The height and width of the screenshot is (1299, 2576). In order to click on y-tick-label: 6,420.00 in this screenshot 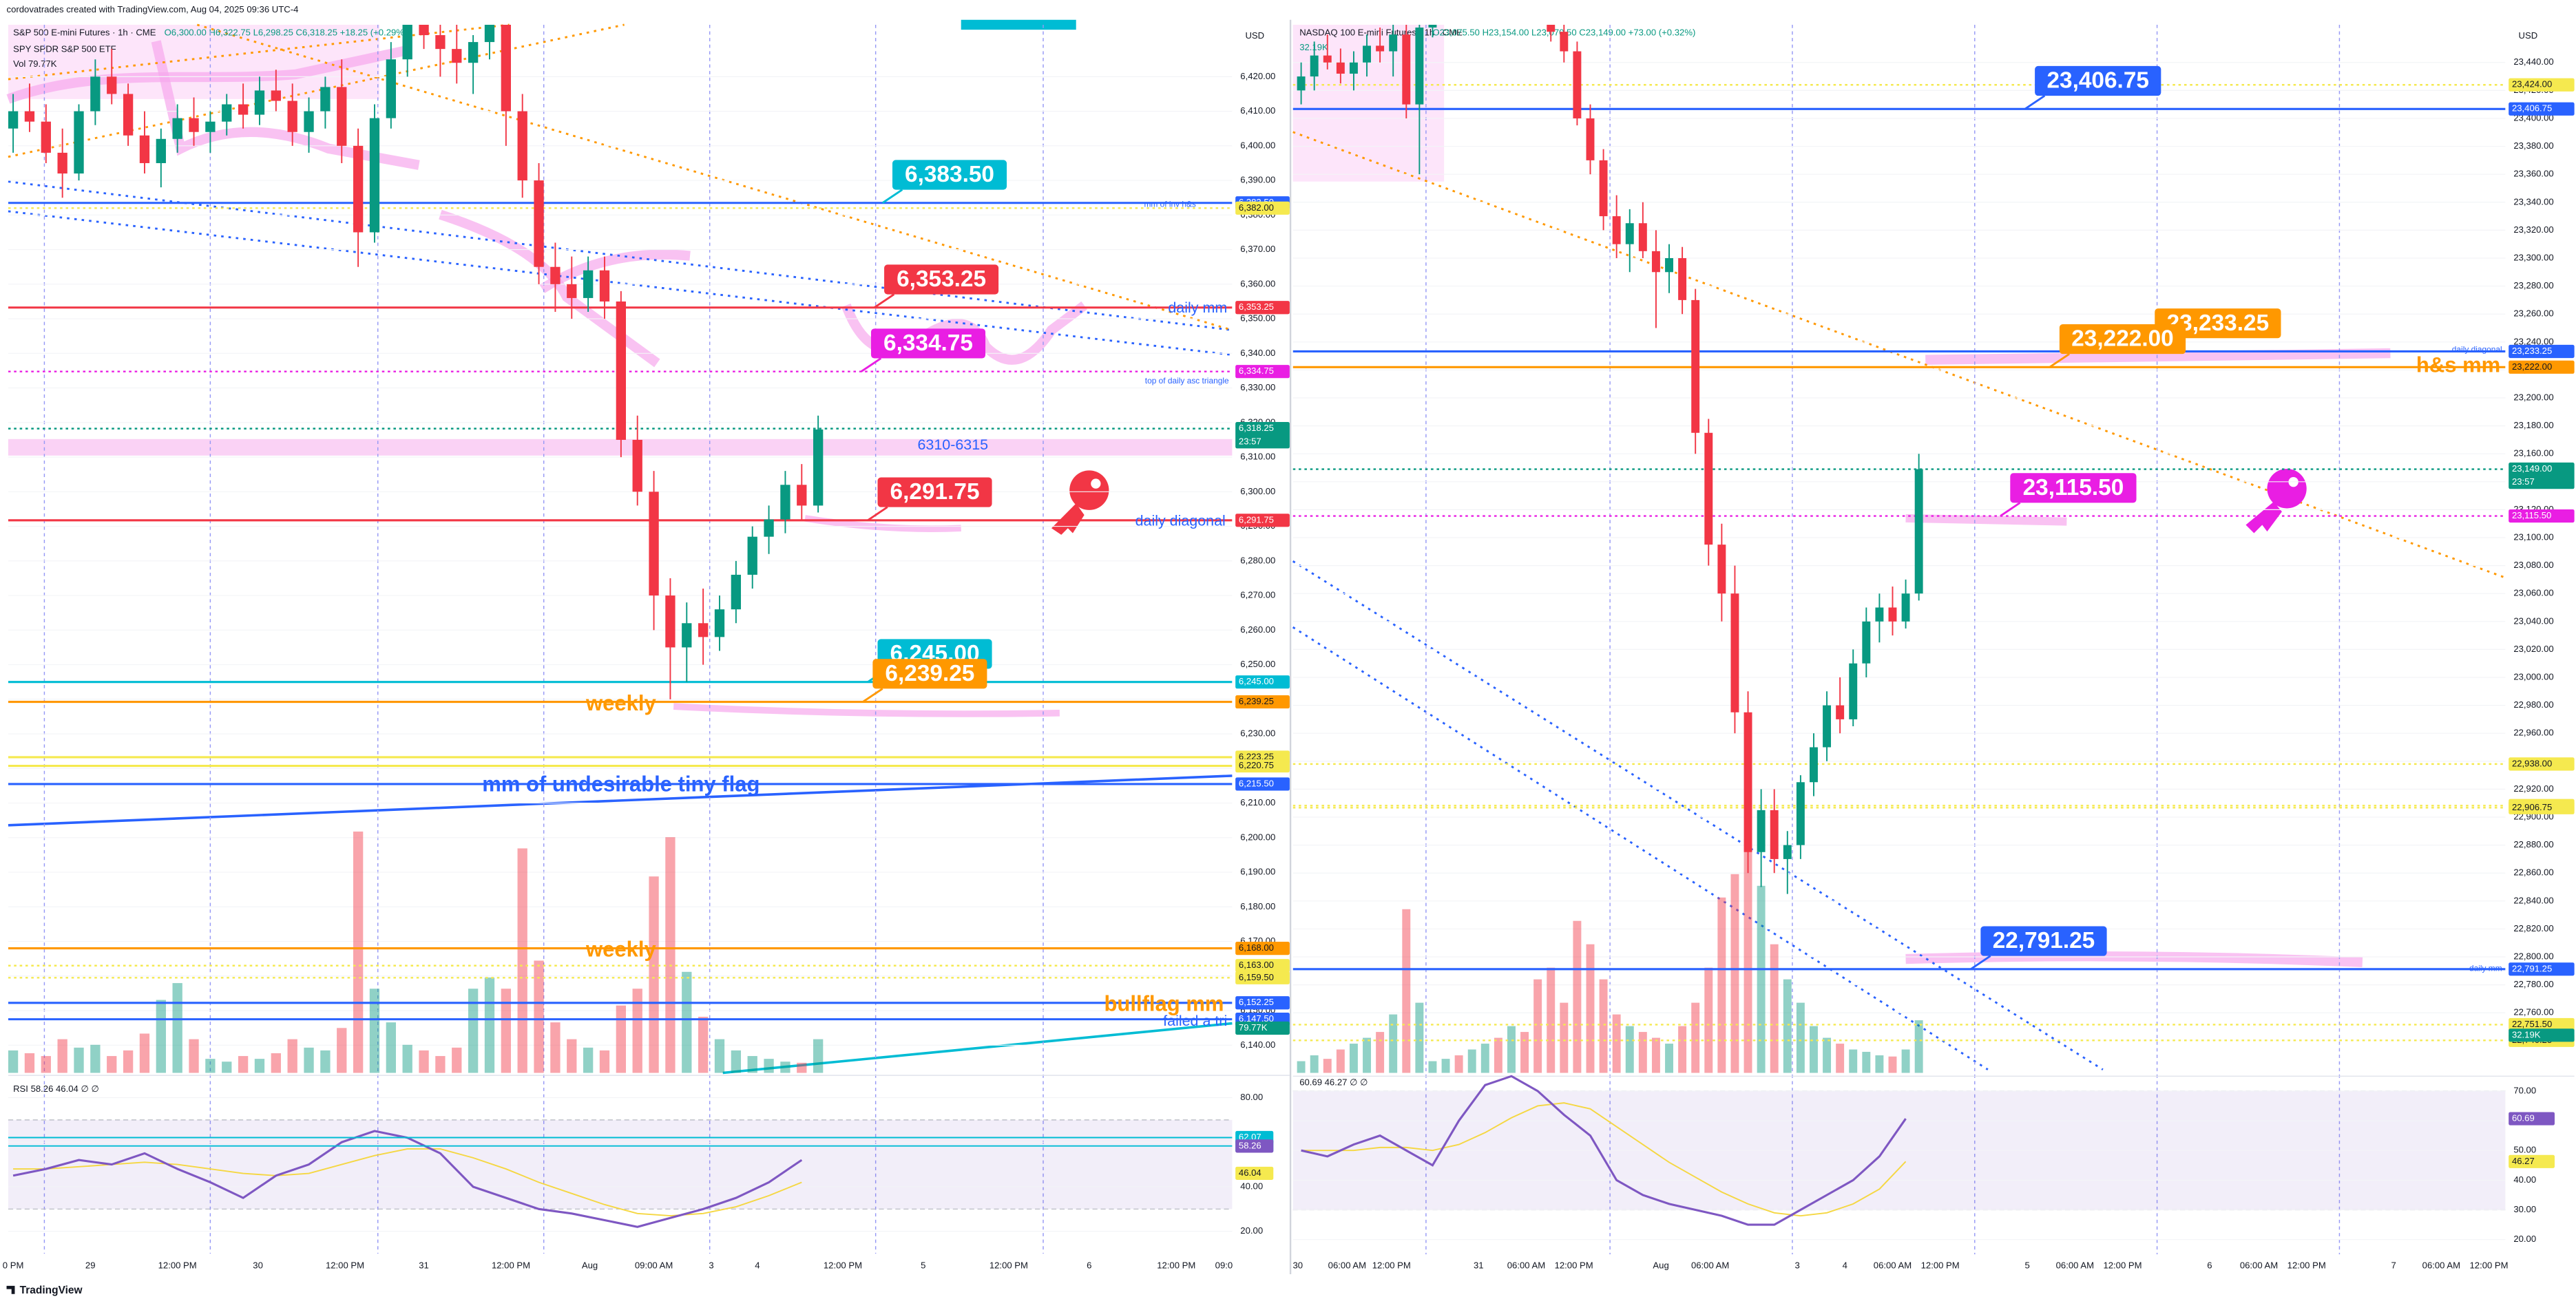, I will do `click(1257, 76)`.